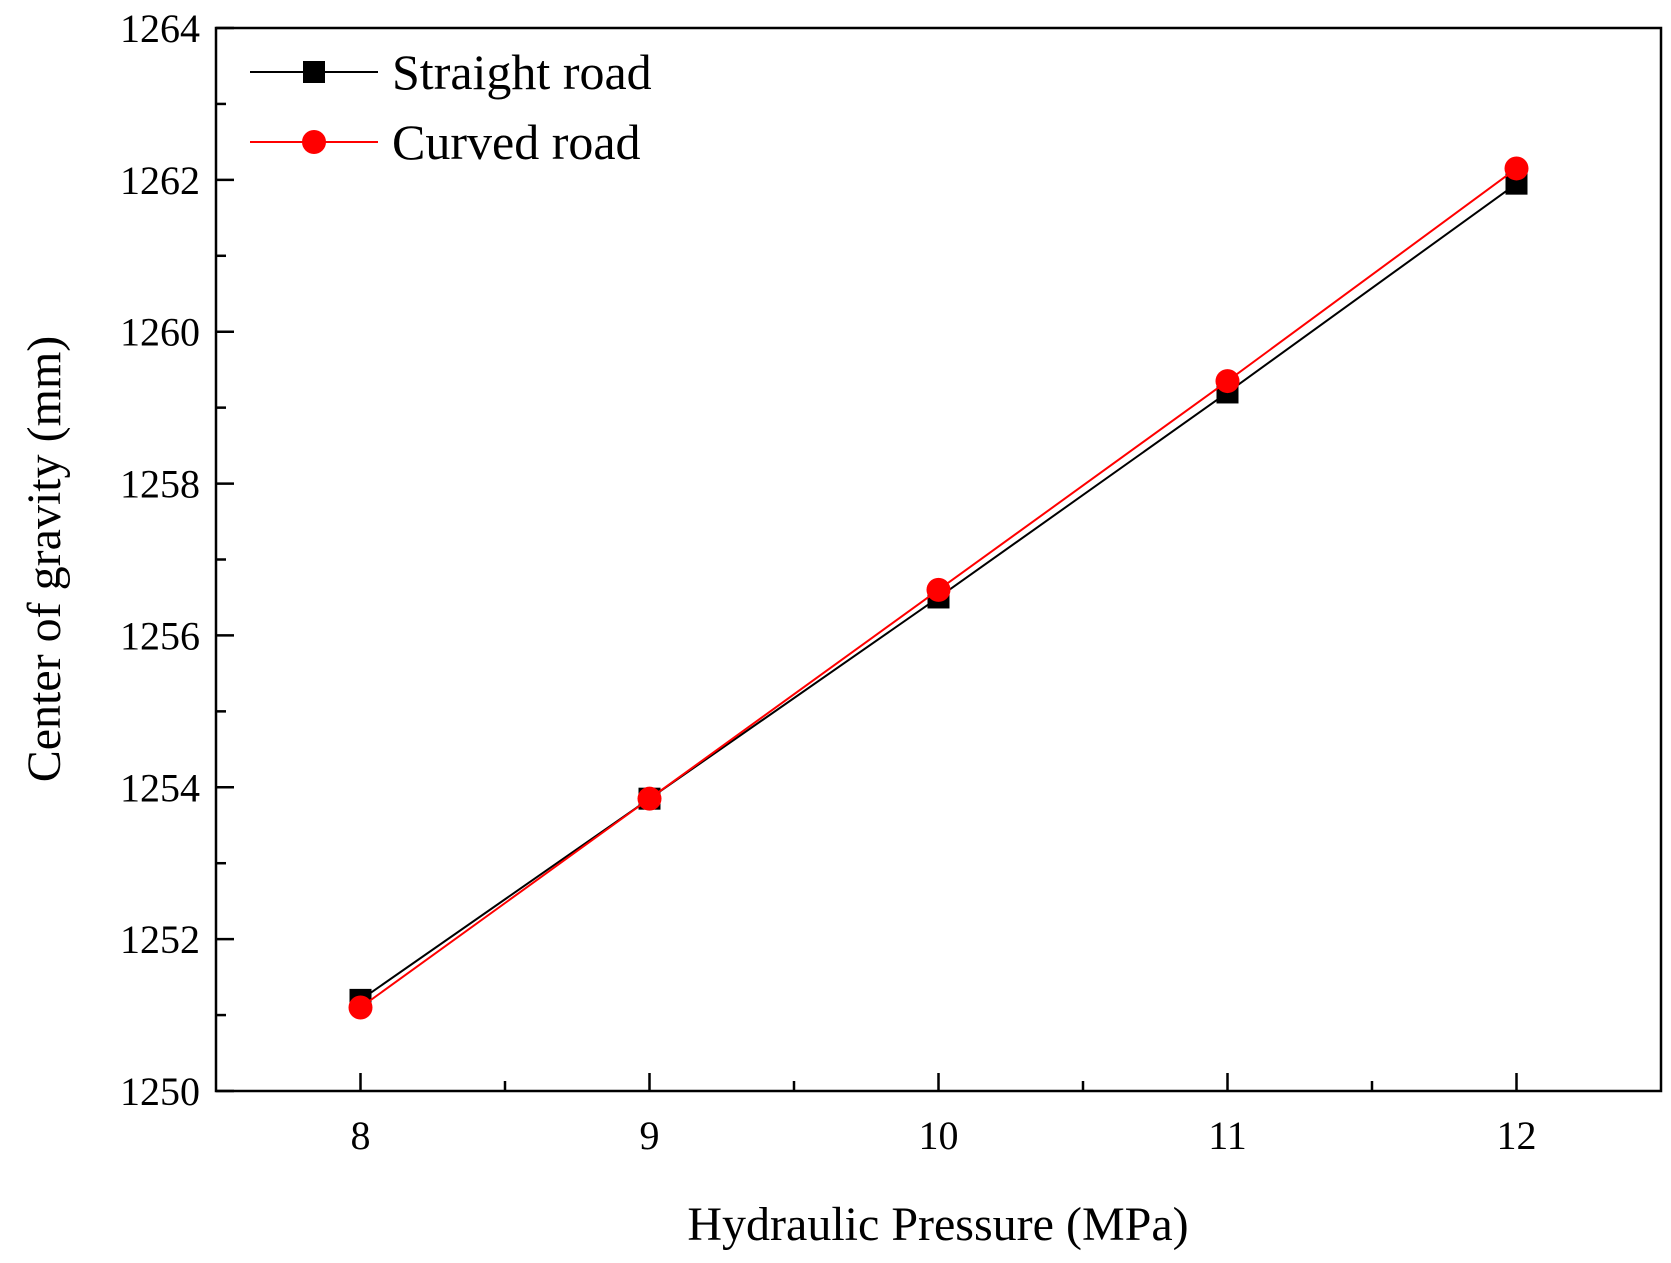 This screenshot has width=1671, height=1263. Describe the element at coordinates (361, 1135) in the screenshot. I see `x-tick-label: 8` at that location.